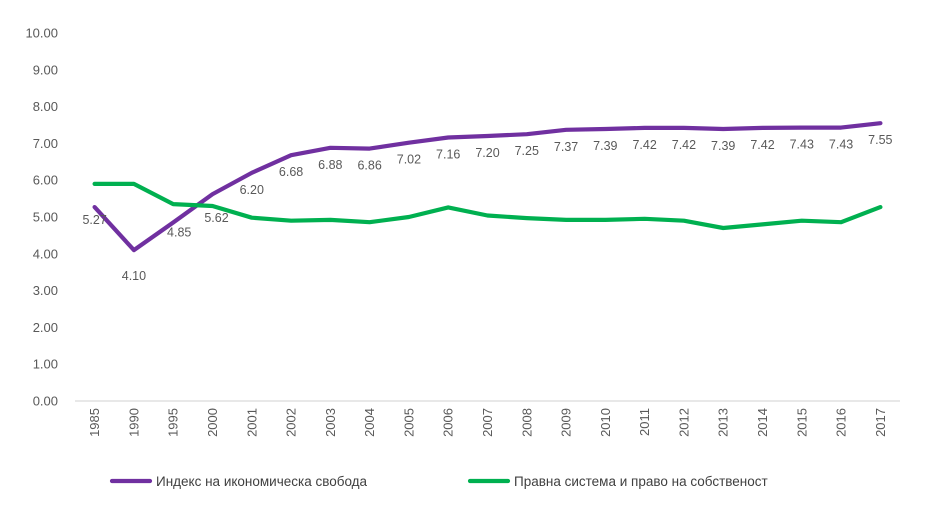 This screenshot has width=945, height=513. What do you see at coordinates (262, 481) in the screenshot?
I see `legend-label: Индекс на икономическа свобода` at bounding box center [262, 481].